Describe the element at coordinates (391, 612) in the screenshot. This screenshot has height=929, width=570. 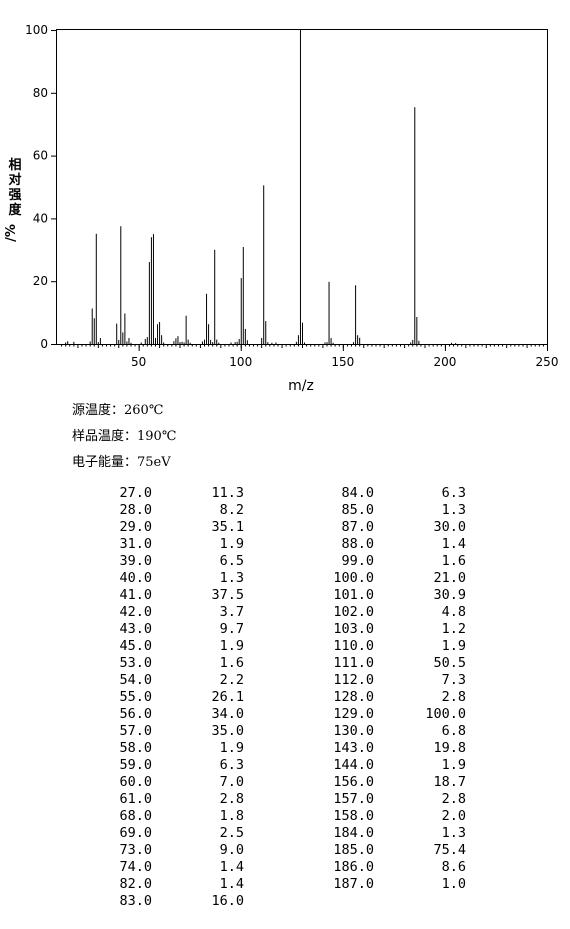
I see `peak-row: 102.0 4.8` at that location.